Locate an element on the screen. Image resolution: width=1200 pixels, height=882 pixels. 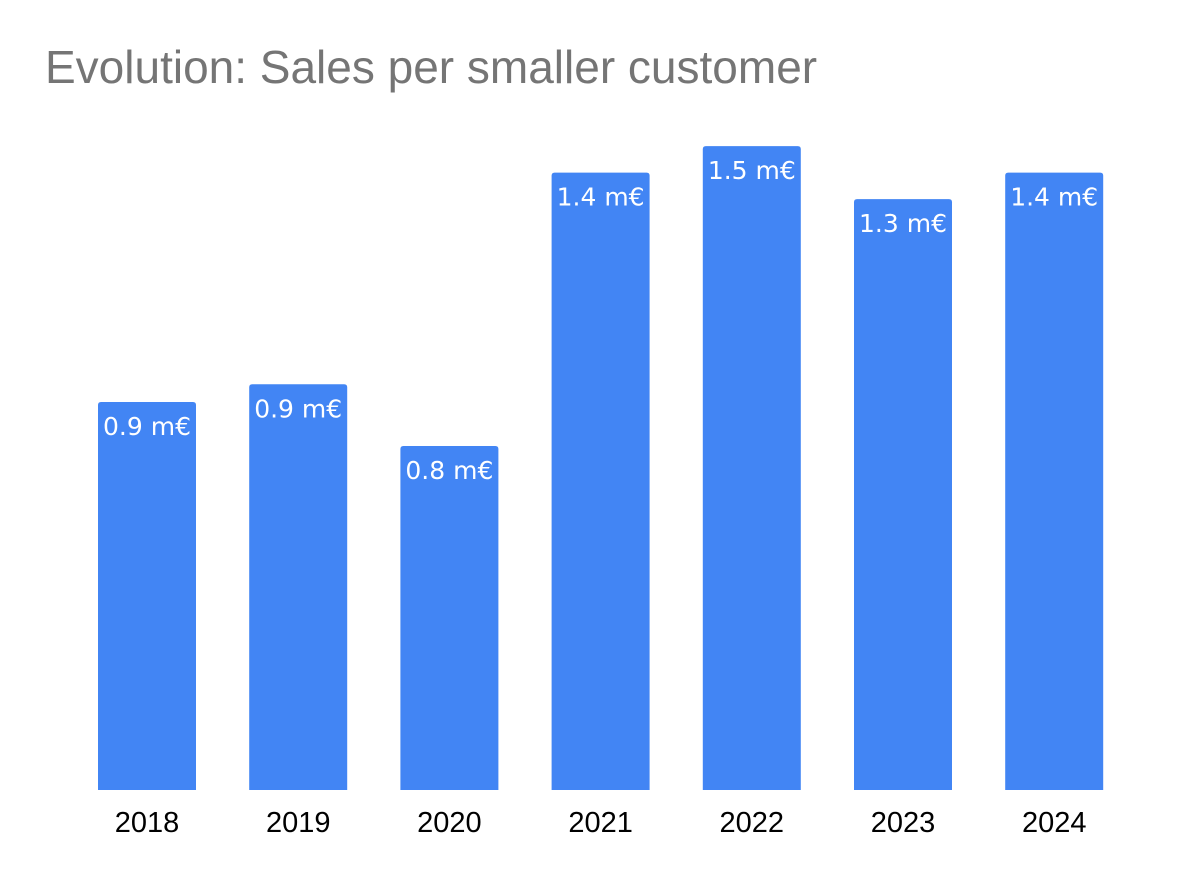
x-tick-label-2021: 2021 is located at coordinates (600, 823).